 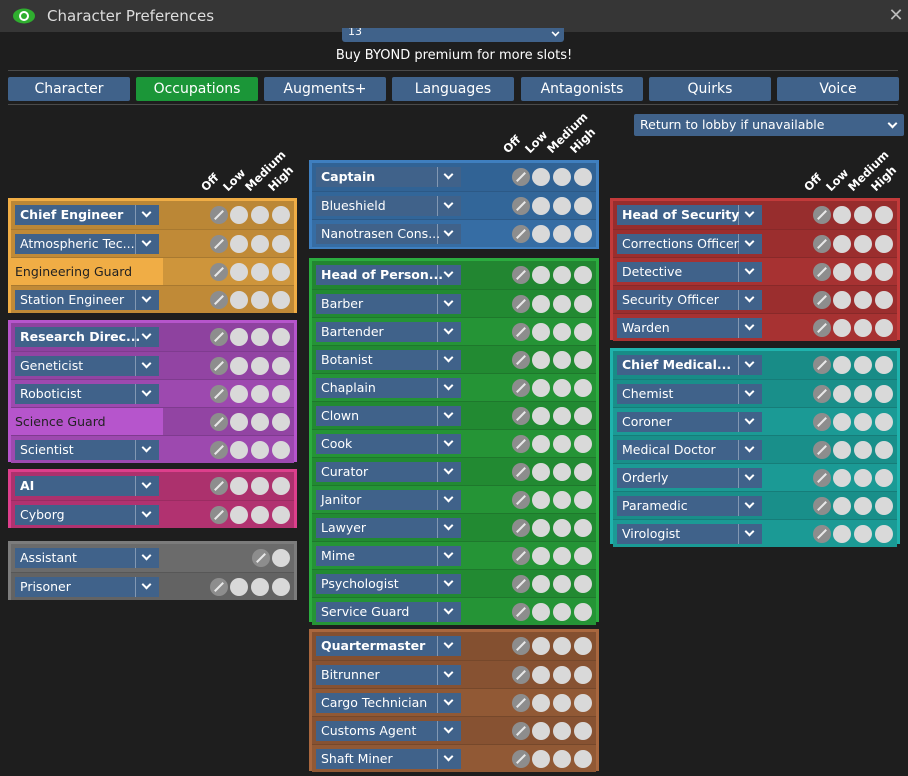 I want to click on job-dropdown-quartermaster: Quartermaster, so click(x=388, y=646).